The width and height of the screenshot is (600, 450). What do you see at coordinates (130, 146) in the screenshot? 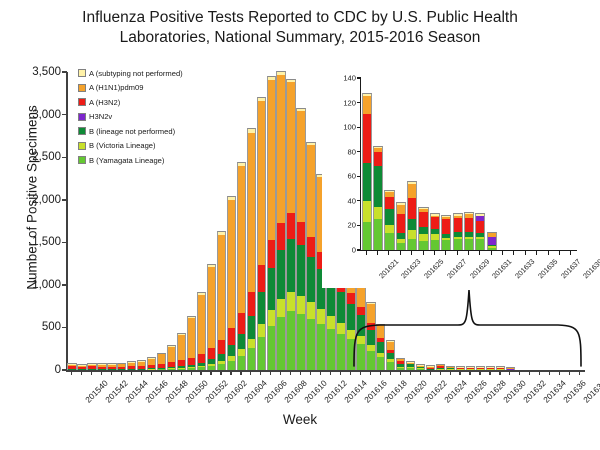
I see `legend-item: B (Victoria Lineage)` at bounding box center [130, 146].